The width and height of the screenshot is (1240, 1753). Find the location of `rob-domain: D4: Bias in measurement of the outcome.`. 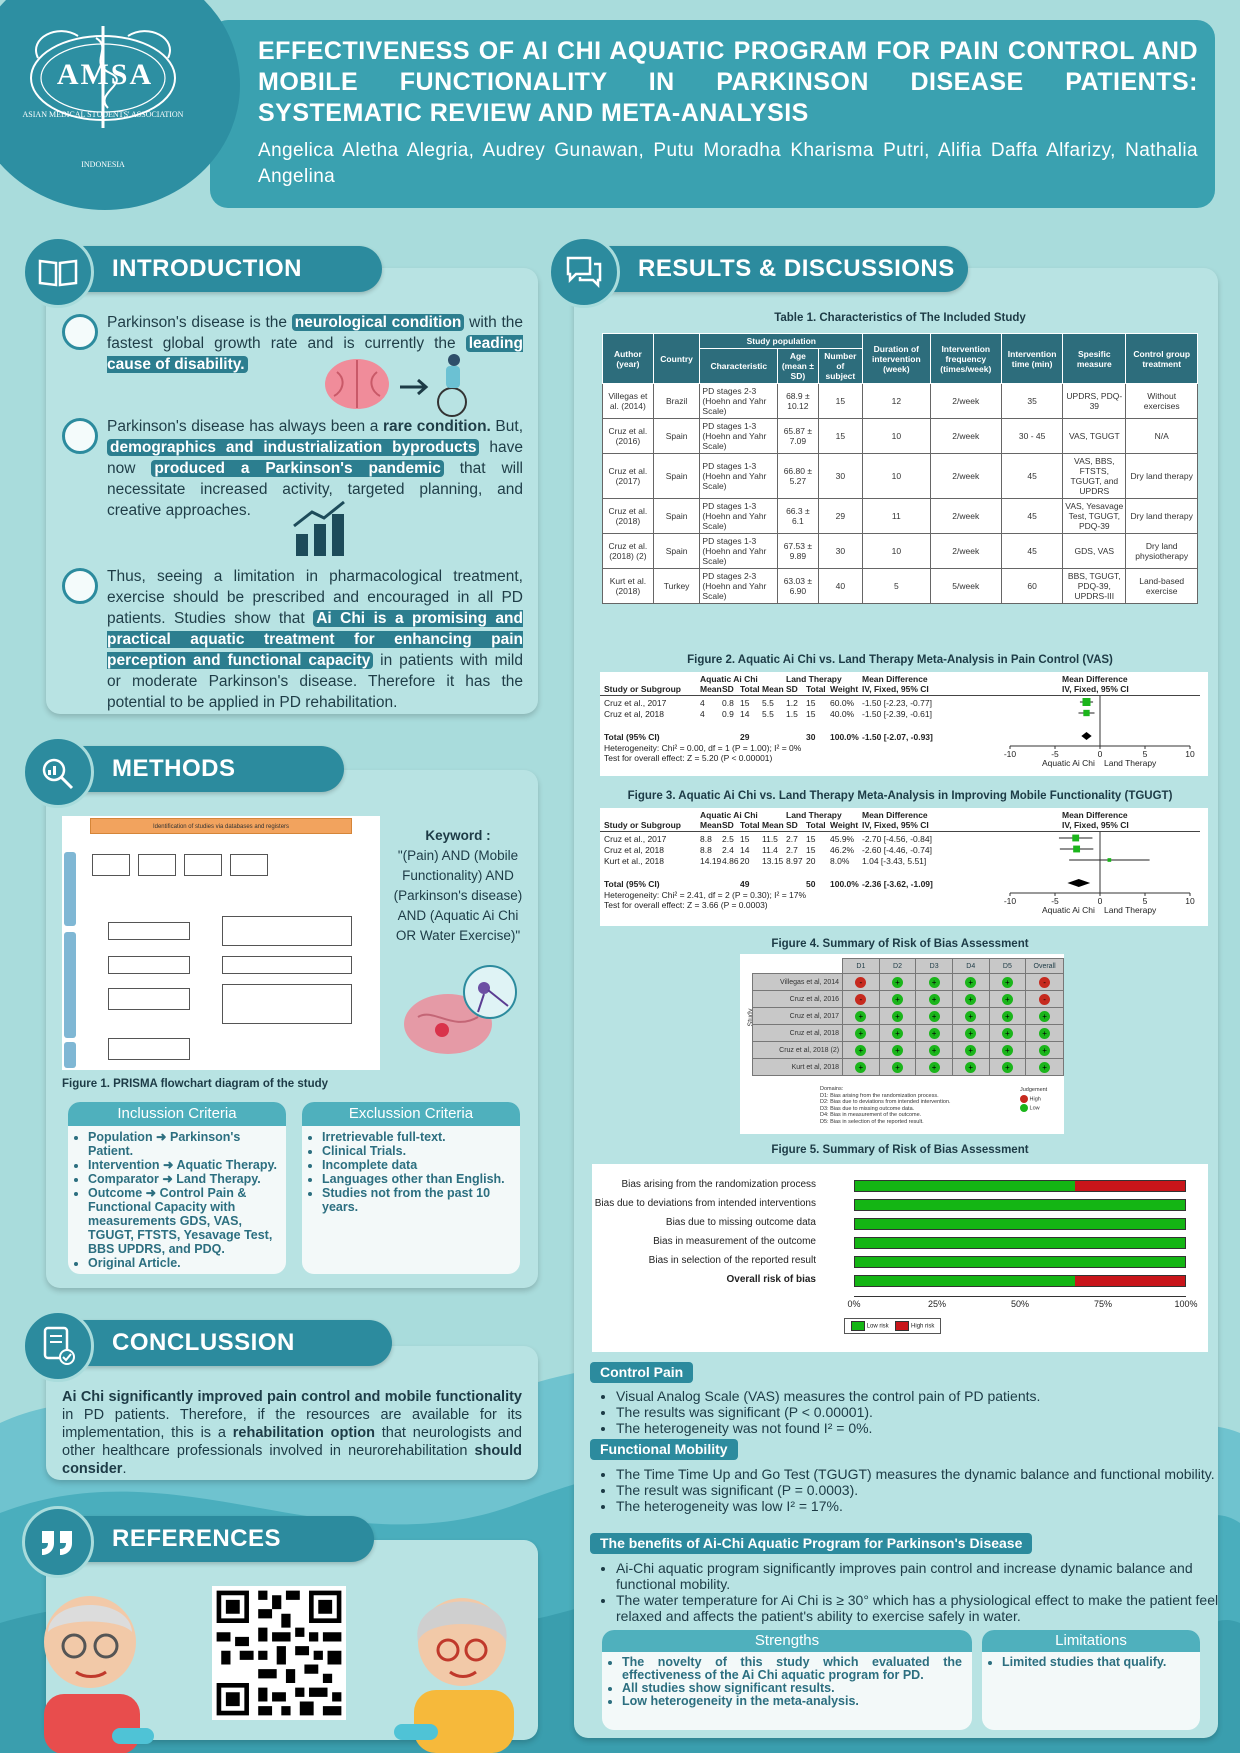

rob-domain: D4: Bias in measurement of the outcome. is located at coordinates (871, 1115).